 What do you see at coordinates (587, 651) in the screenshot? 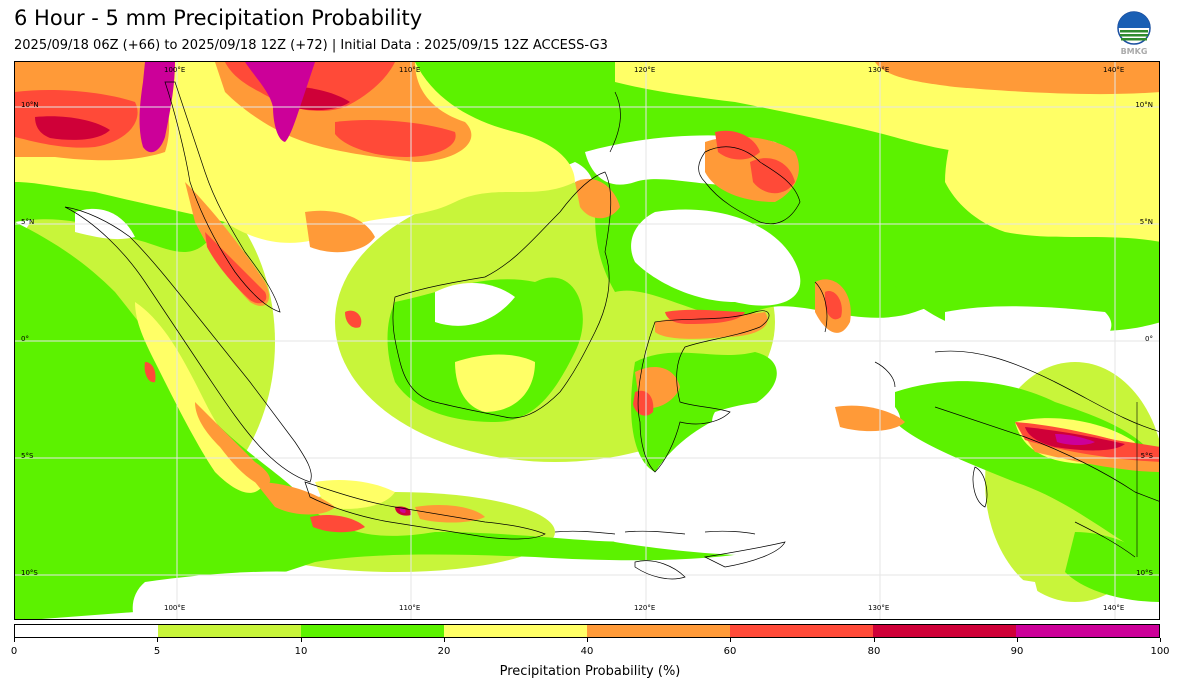
I see `colorbar-tick-label: 40` at bounding box center [587, 651].